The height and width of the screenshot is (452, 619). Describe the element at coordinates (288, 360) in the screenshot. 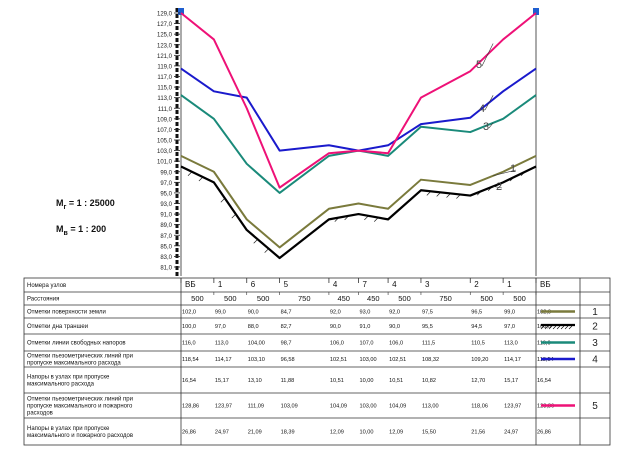

I see `cell-value: 96,58` at that location.